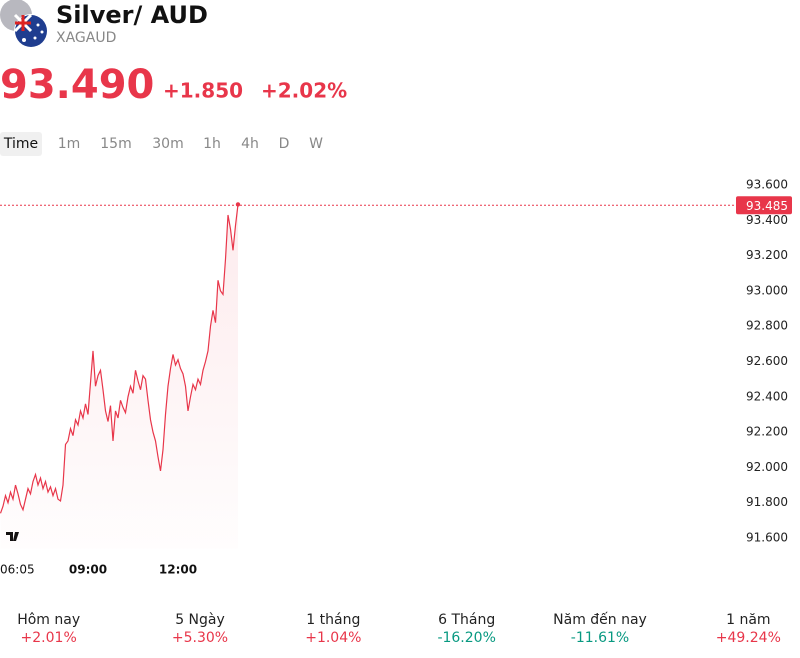 This screenshot has width=800, height=658. Describe the element at coordinates (600, 638) in the screenshot. I see `performance-value: -11.61%` at that location.